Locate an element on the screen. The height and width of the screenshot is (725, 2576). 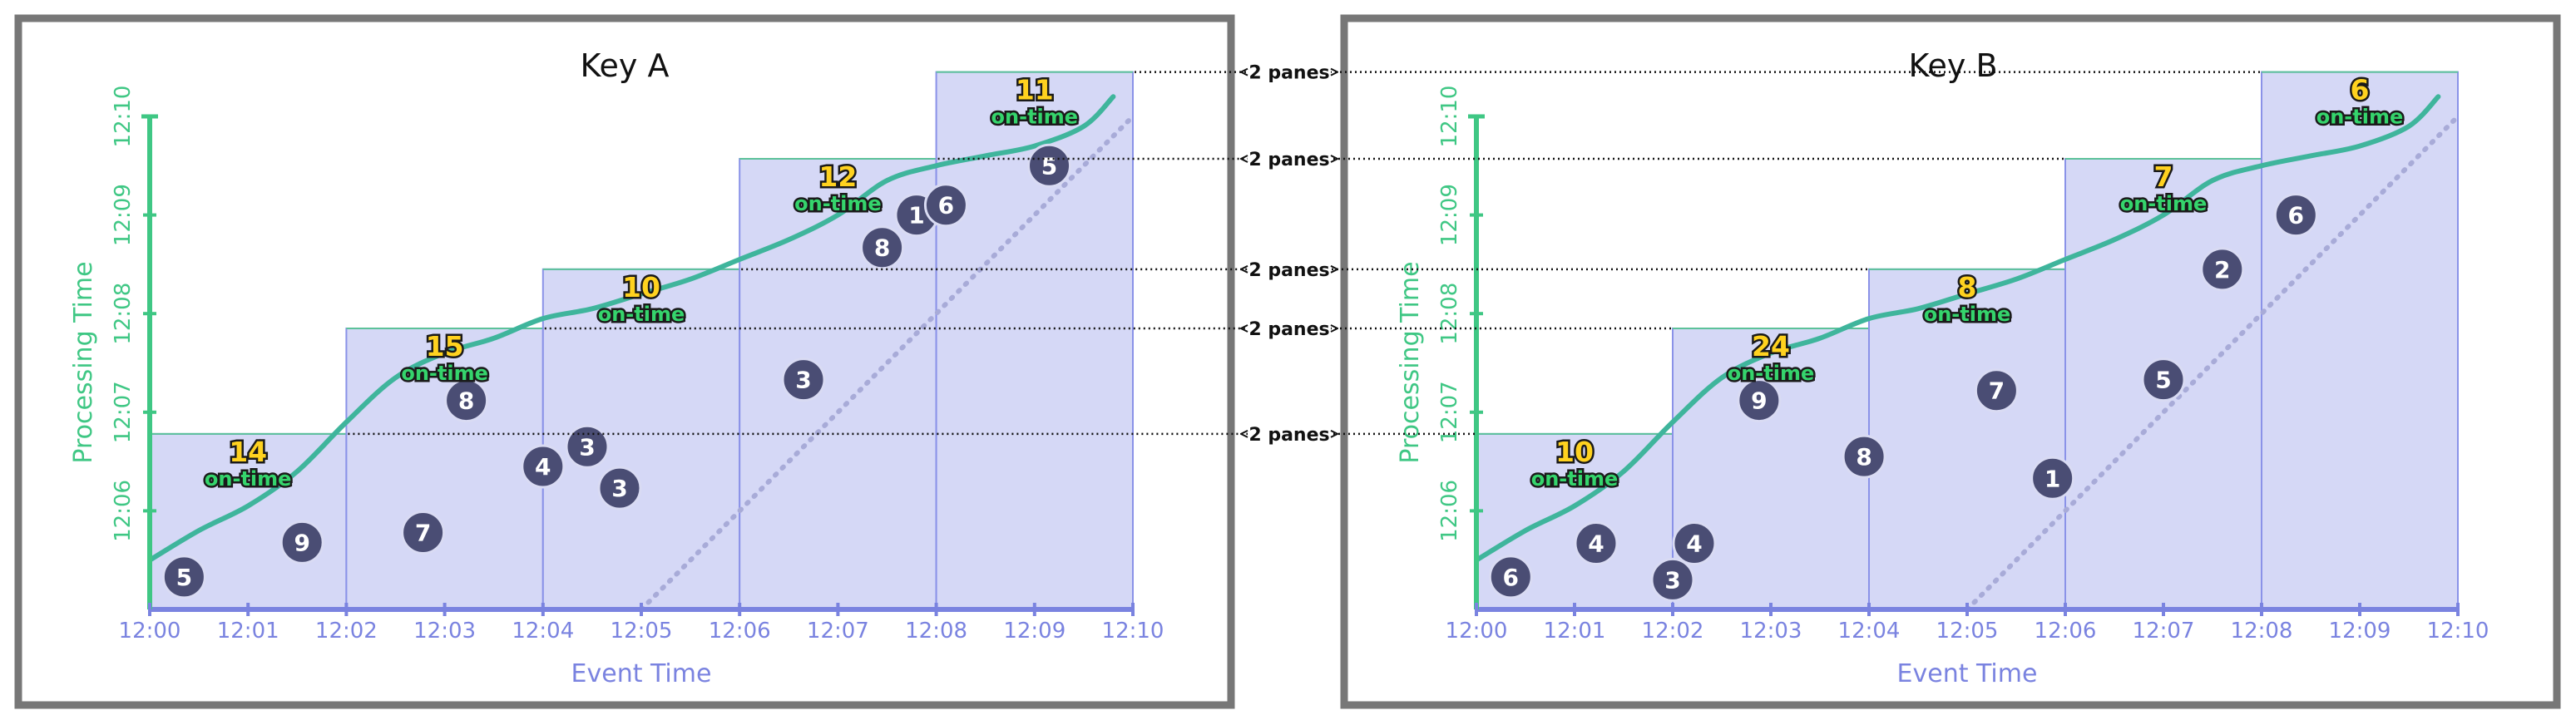
x-tick-label: 12:07 is located at coordinates (2164, 631).